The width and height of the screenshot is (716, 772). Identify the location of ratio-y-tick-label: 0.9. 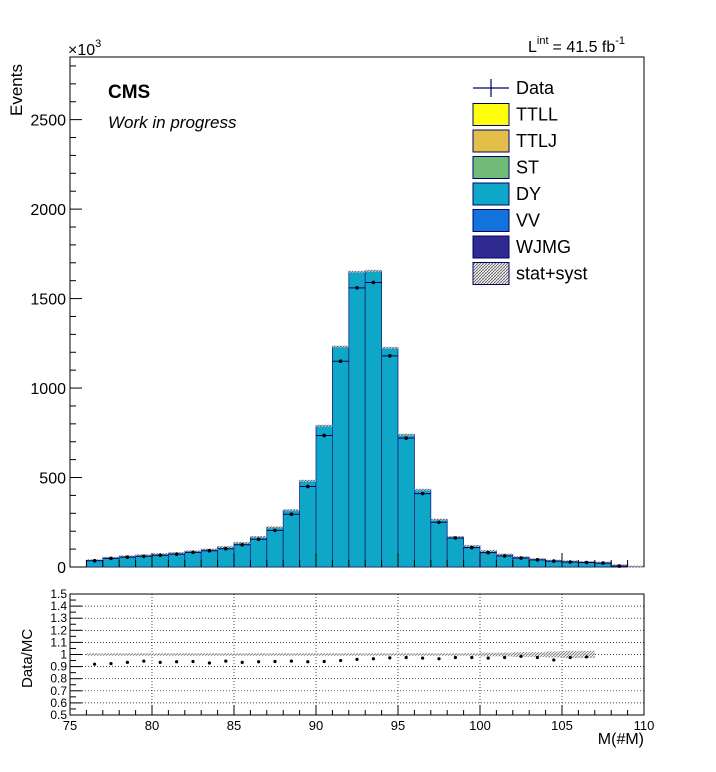
(58, 667).